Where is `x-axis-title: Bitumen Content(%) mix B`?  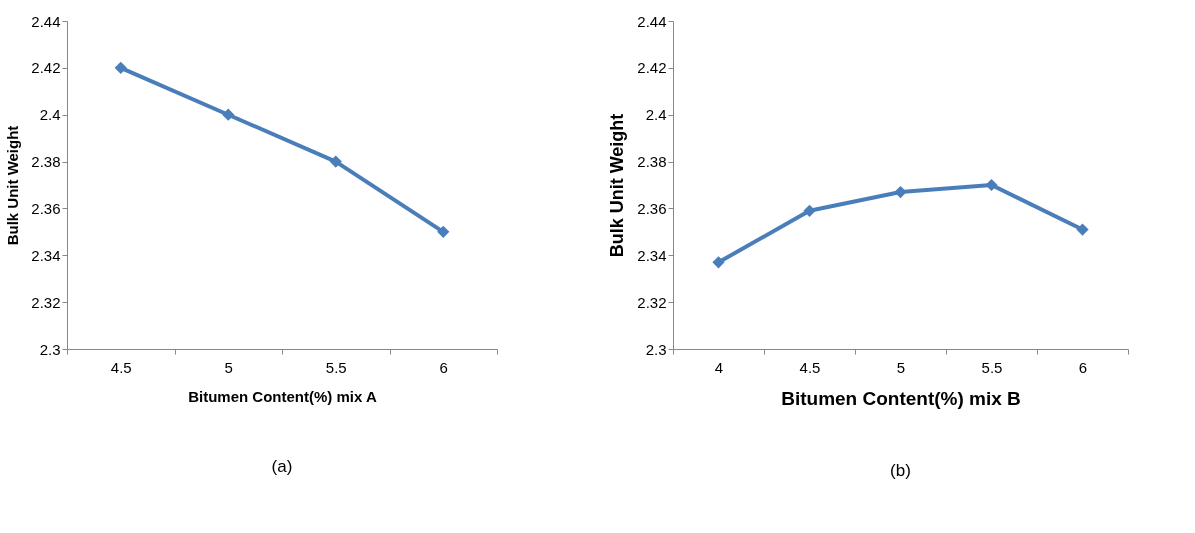
x-axis-title: Bitumen Content(%) mix B is located at coordinates (901, 398).